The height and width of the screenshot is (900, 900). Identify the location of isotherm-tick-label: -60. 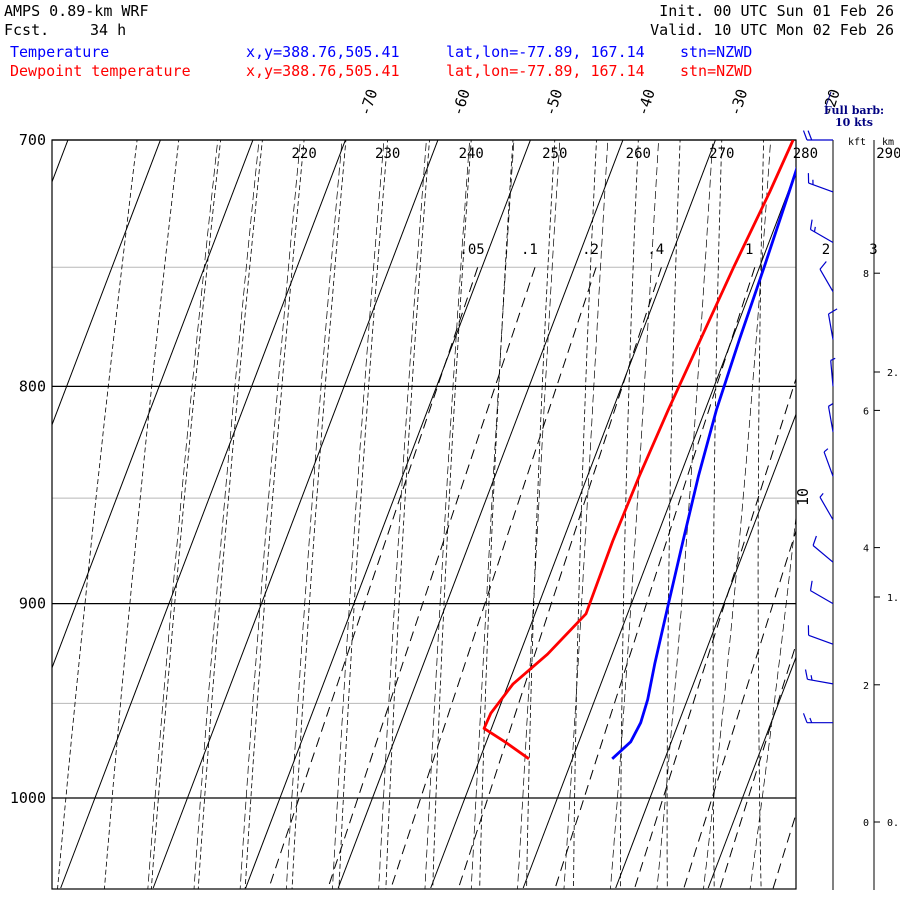
(460, 102).